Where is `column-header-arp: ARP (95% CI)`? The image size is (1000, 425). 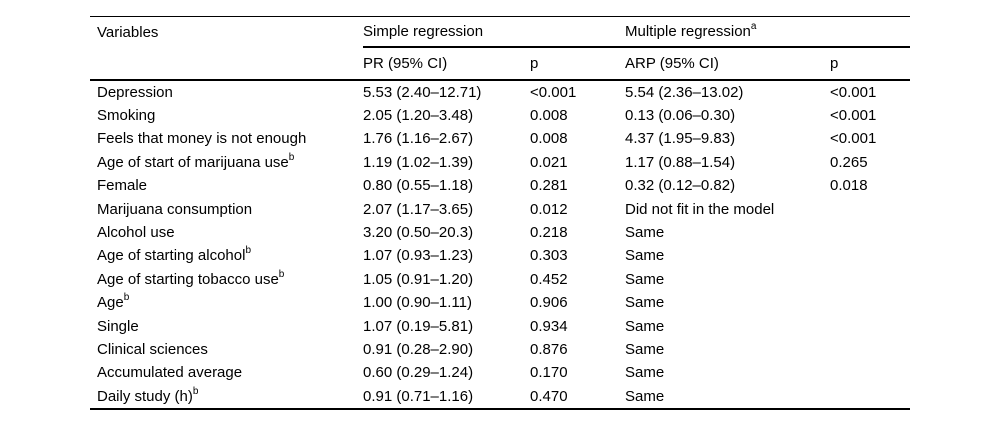 column-header-arp: ARP (95% CI) is located at coordinates (727, 63).